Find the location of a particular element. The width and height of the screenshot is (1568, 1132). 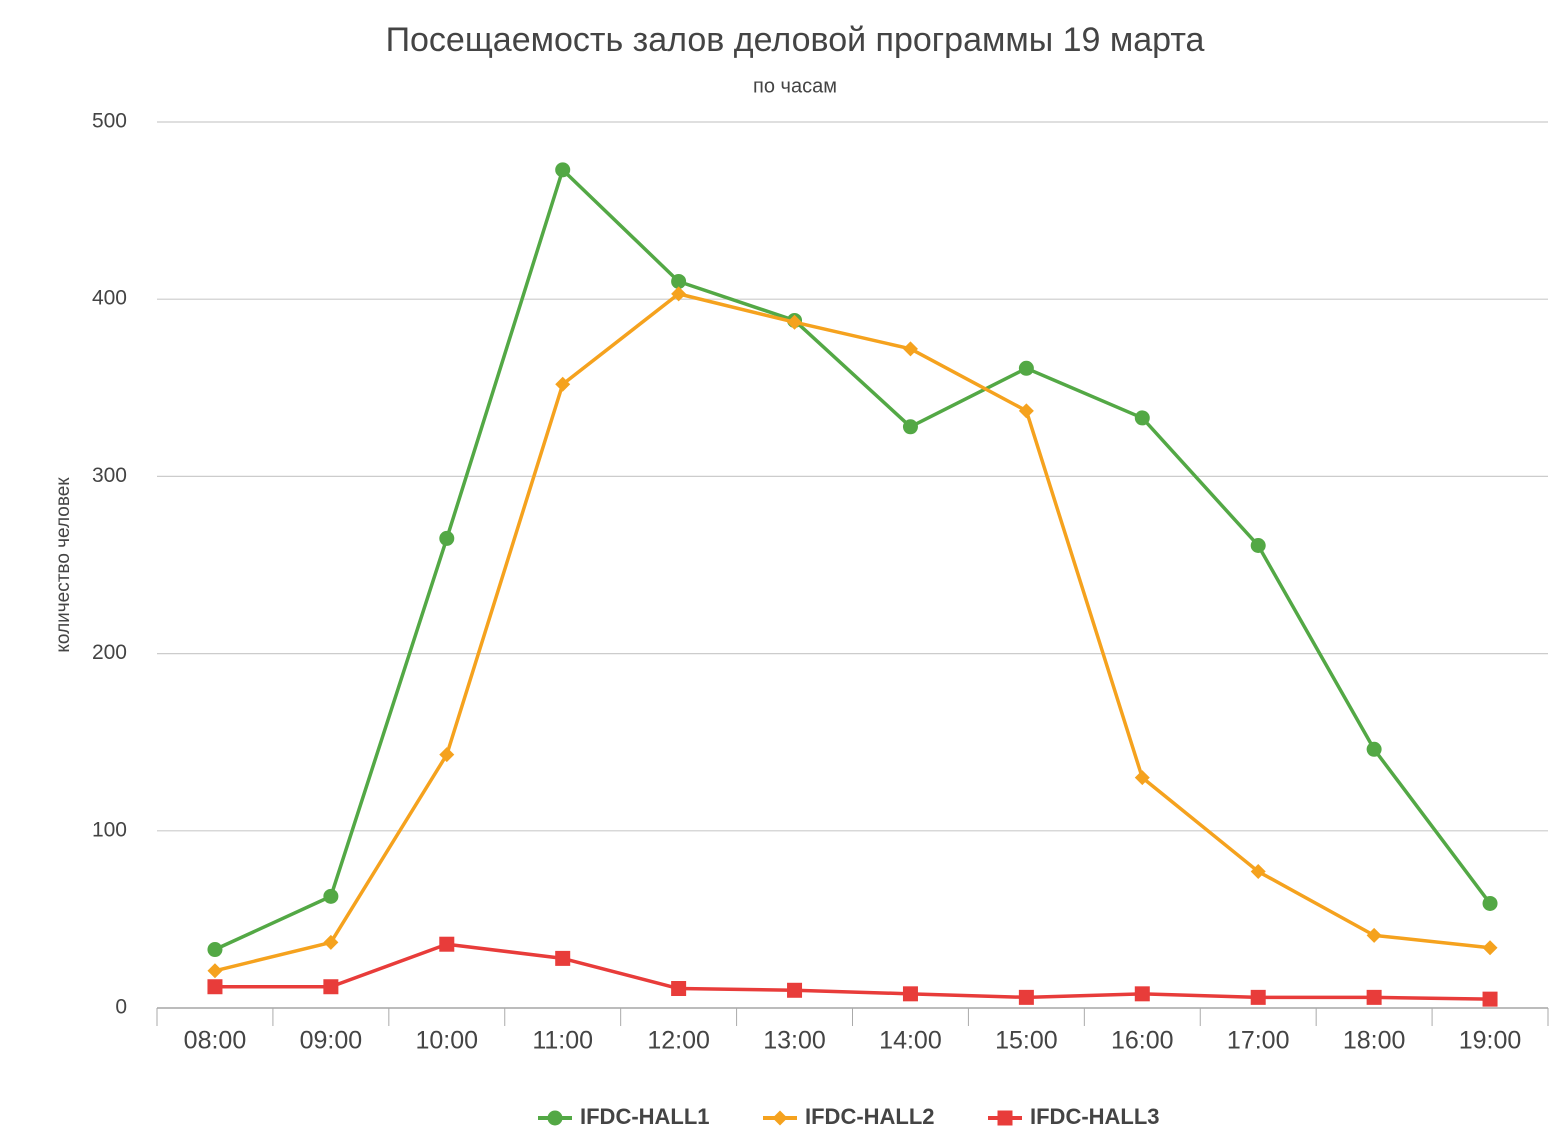

x-tick-label: 12:00 is located at coordinates (678, 1041).